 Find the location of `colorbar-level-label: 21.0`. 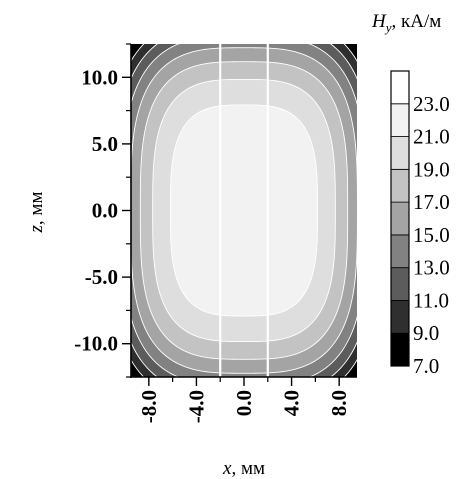

colorbar-level-label: 21.0 is located at coordinates (431, 137).